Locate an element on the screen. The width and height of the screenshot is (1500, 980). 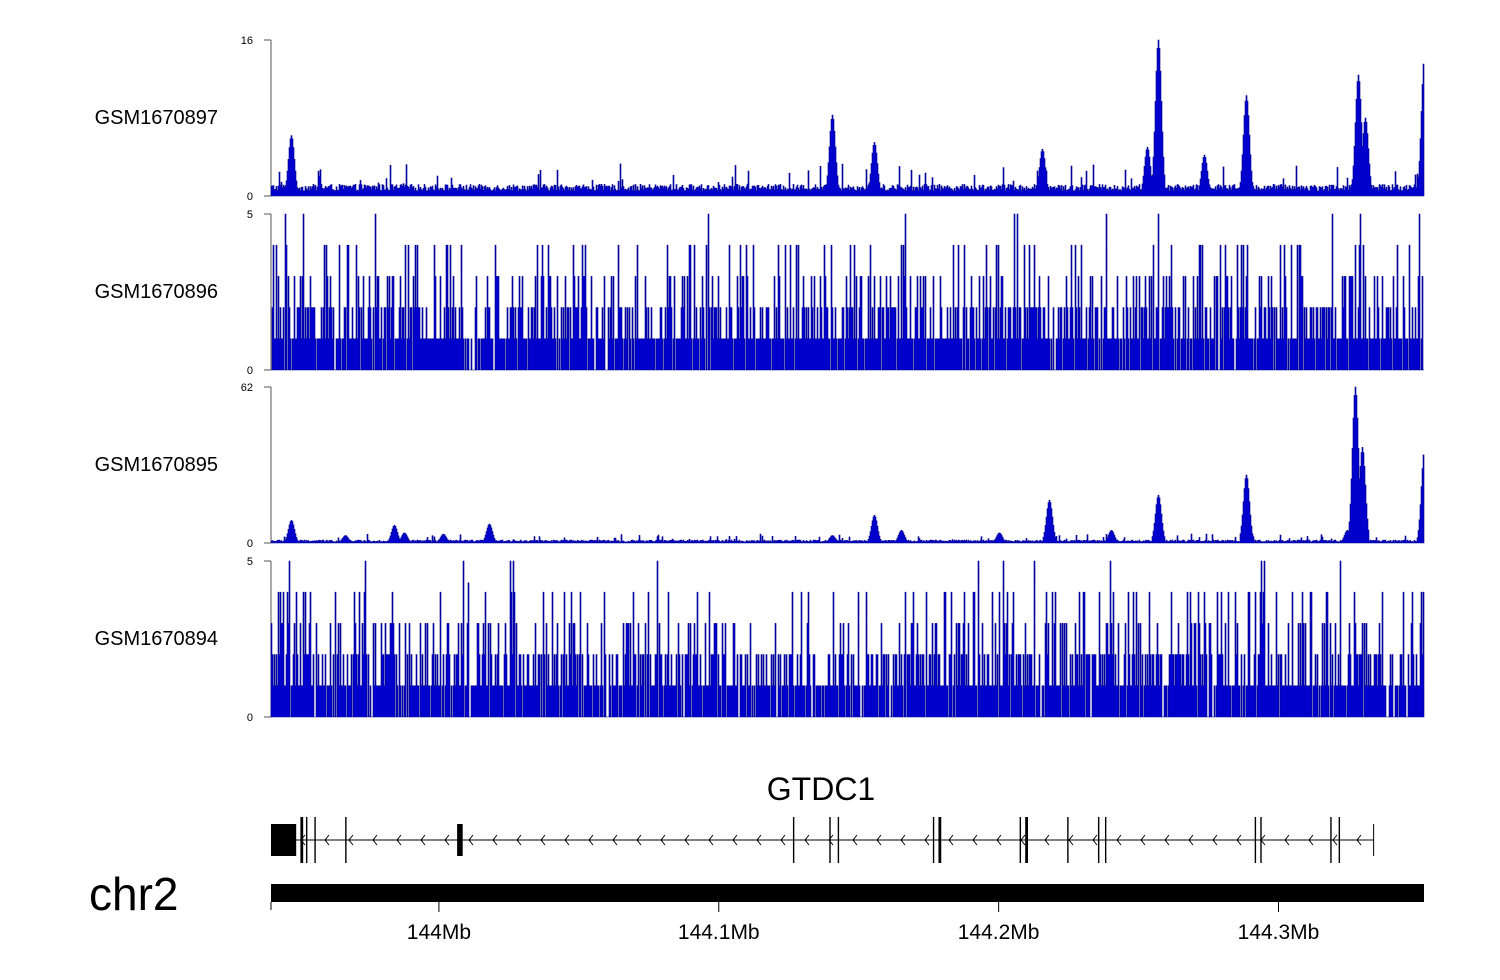
track-label: GSM1670896 is located at coordinates (156, 292).